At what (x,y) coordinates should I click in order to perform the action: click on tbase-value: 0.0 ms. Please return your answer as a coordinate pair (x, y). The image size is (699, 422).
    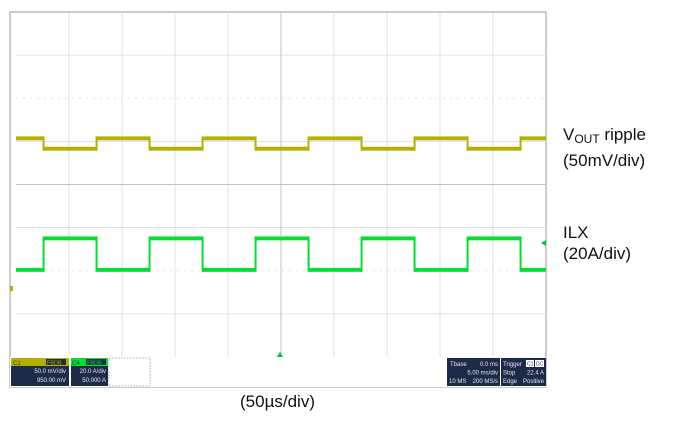
    Looking at the image, I should click on (489, 365).